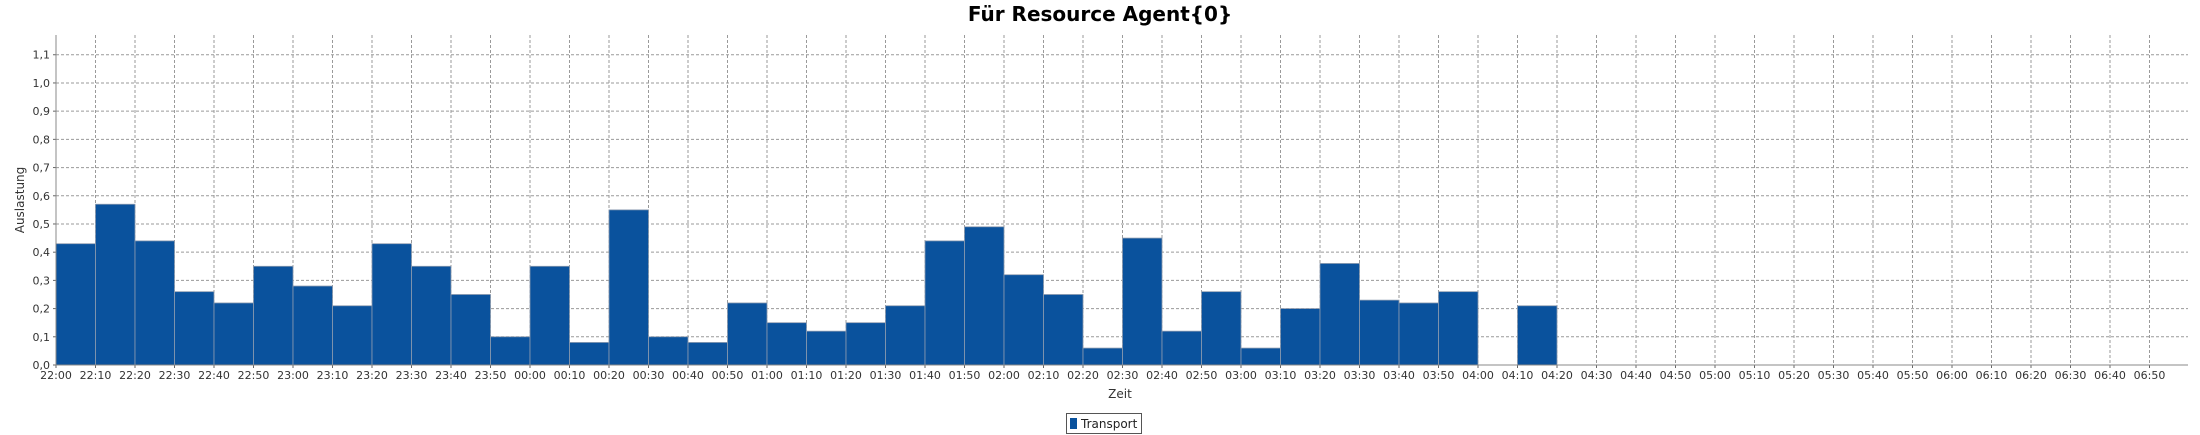 This screenshot has height=435, width=2200. Describe the element at coordinates (1518, 375) in the screenshot. I see `x-tick-label: 04:10` at that location.